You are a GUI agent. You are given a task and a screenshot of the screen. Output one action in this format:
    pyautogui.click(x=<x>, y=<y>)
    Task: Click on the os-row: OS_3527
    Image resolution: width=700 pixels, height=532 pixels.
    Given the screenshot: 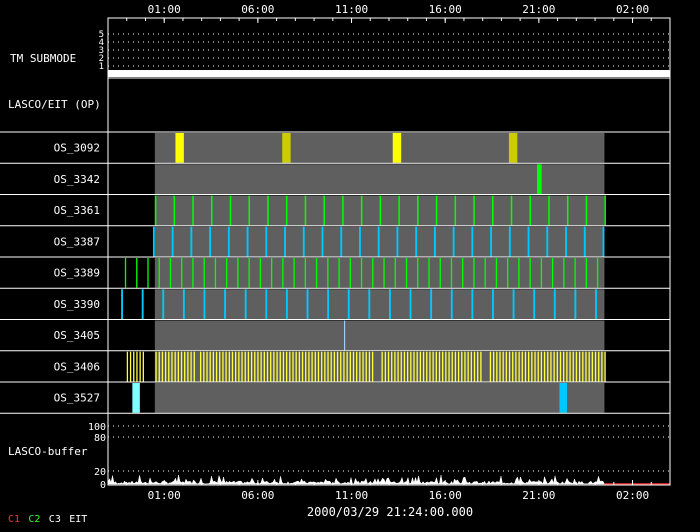 What is the action you would take?
    pyautogui.click(x=335, y=397)
    